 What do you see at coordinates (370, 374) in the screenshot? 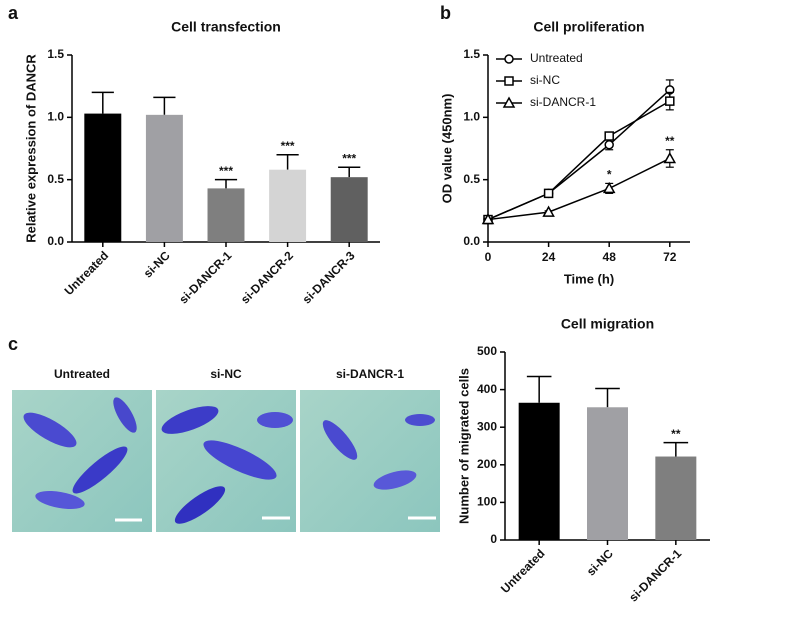
I see `image-label: si-DANCR-1` at bounding box center [370, 374].